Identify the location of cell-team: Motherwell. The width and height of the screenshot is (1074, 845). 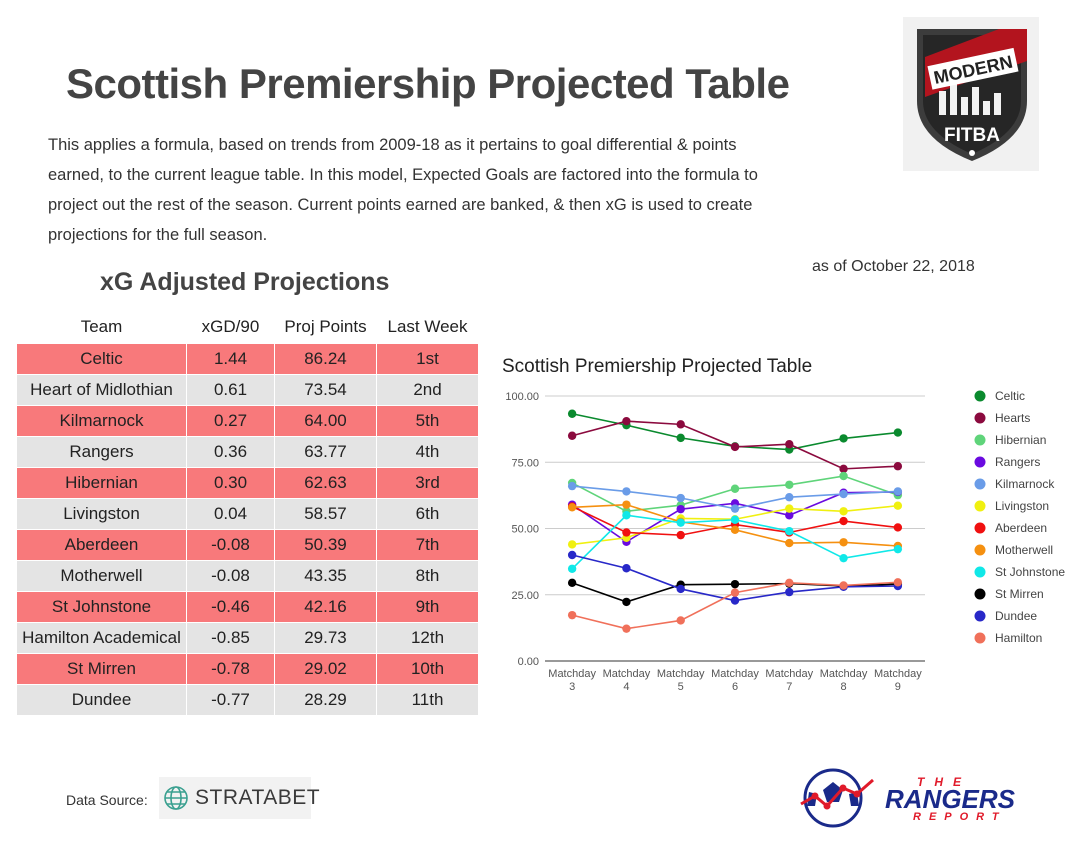
(101, 576).